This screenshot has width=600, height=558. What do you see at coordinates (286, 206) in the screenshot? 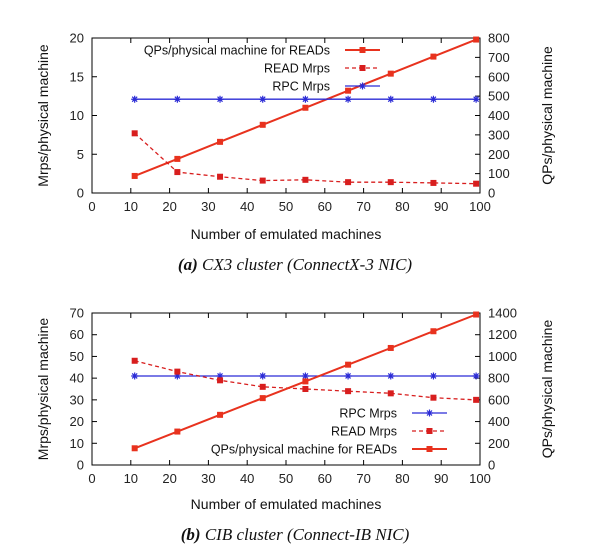
I see `x-tick-label: 50` at bounding box center [286, 206].